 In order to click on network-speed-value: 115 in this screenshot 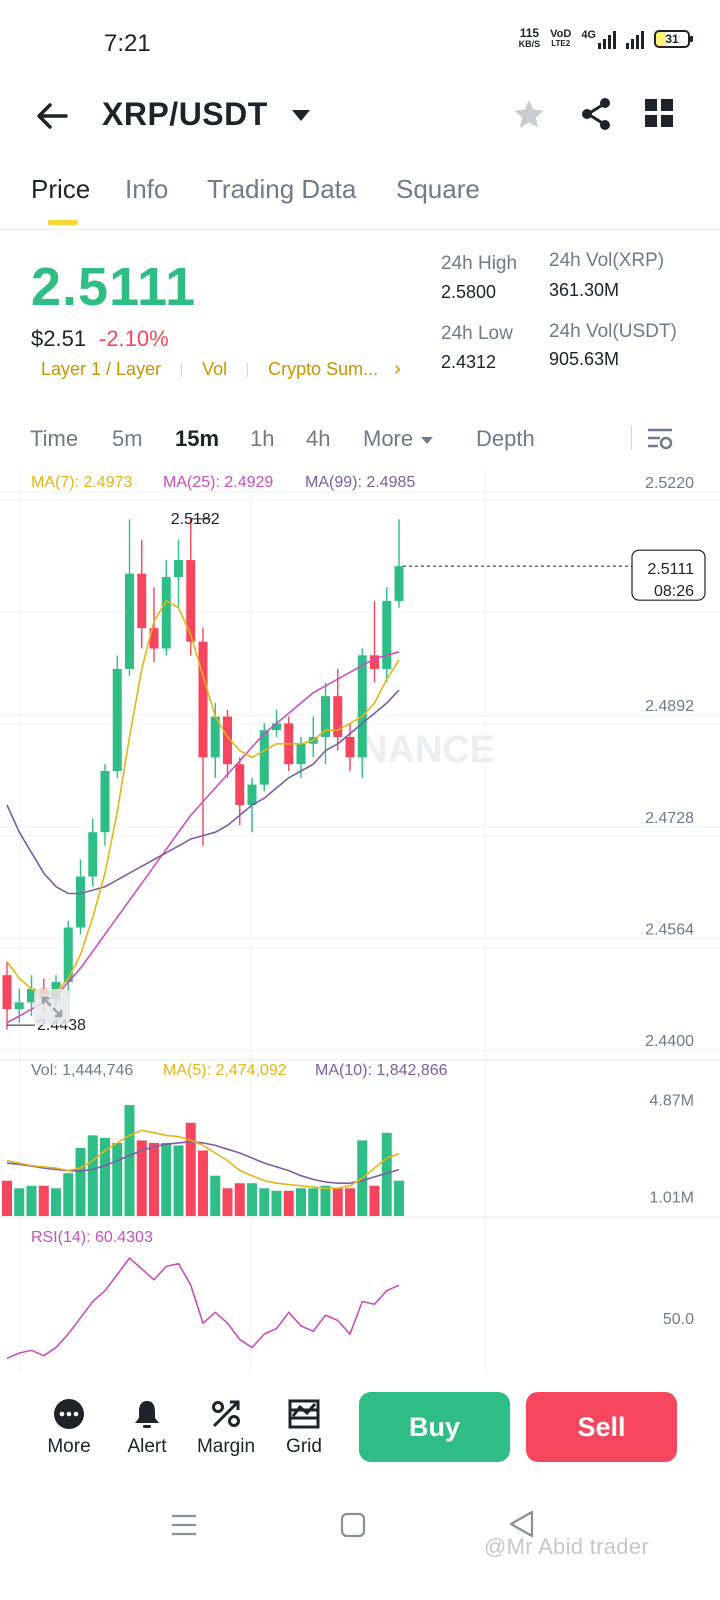, I will do `click(529, 33)`.